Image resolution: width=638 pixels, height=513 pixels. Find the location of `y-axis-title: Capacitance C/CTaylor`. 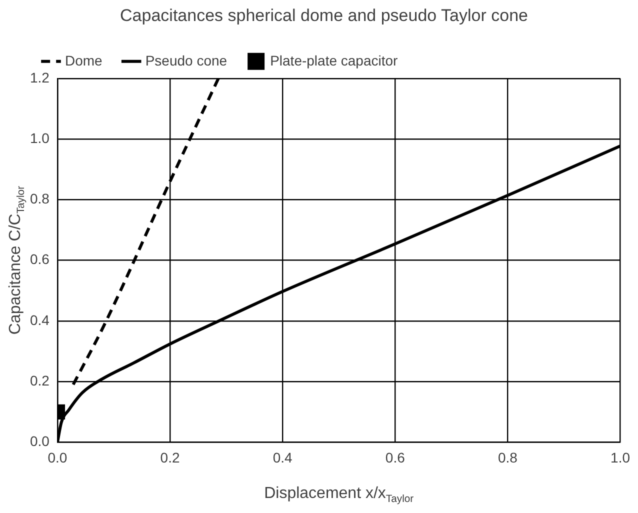

y-axis-title: Capacitance C/CTaylor is located at coordinates (17, 260).